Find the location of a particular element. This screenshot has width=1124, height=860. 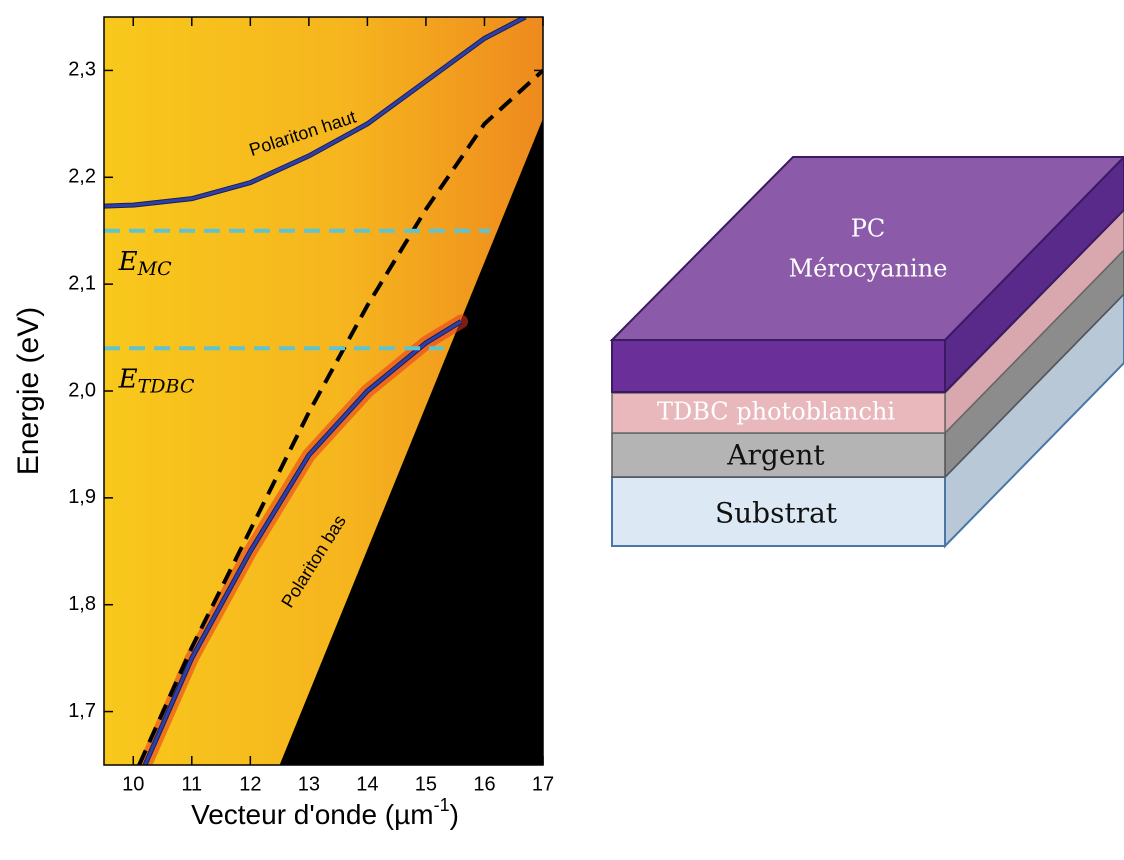

energy-label-sub: TDBC is located at coordinates (166, 386).